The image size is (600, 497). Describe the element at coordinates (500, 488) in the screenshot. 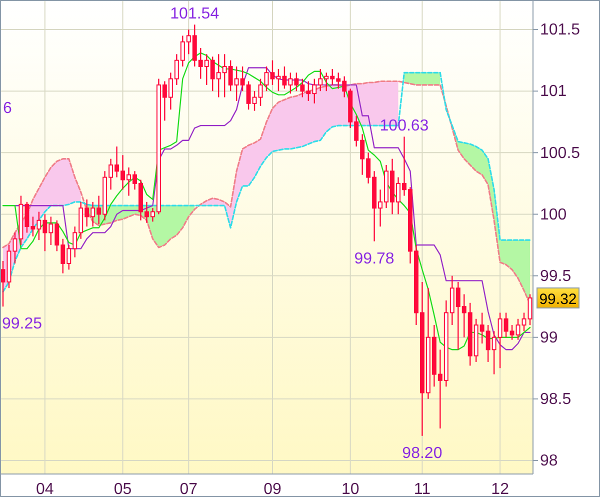

I see `x-tick-label: 12` at that location.